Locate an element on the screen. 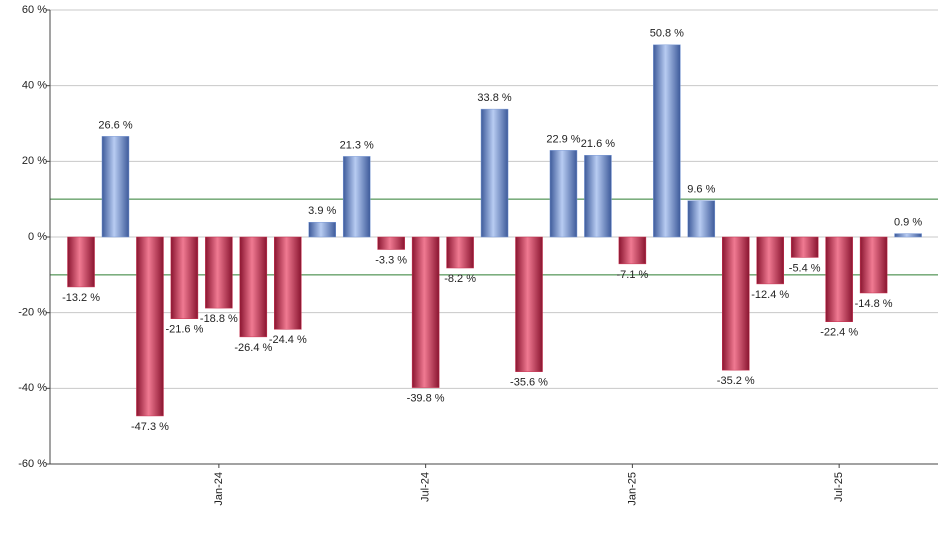 The width and height of the screenshot is (940, 550). value-label: -21.6 % is located at coordinates (184, 330).